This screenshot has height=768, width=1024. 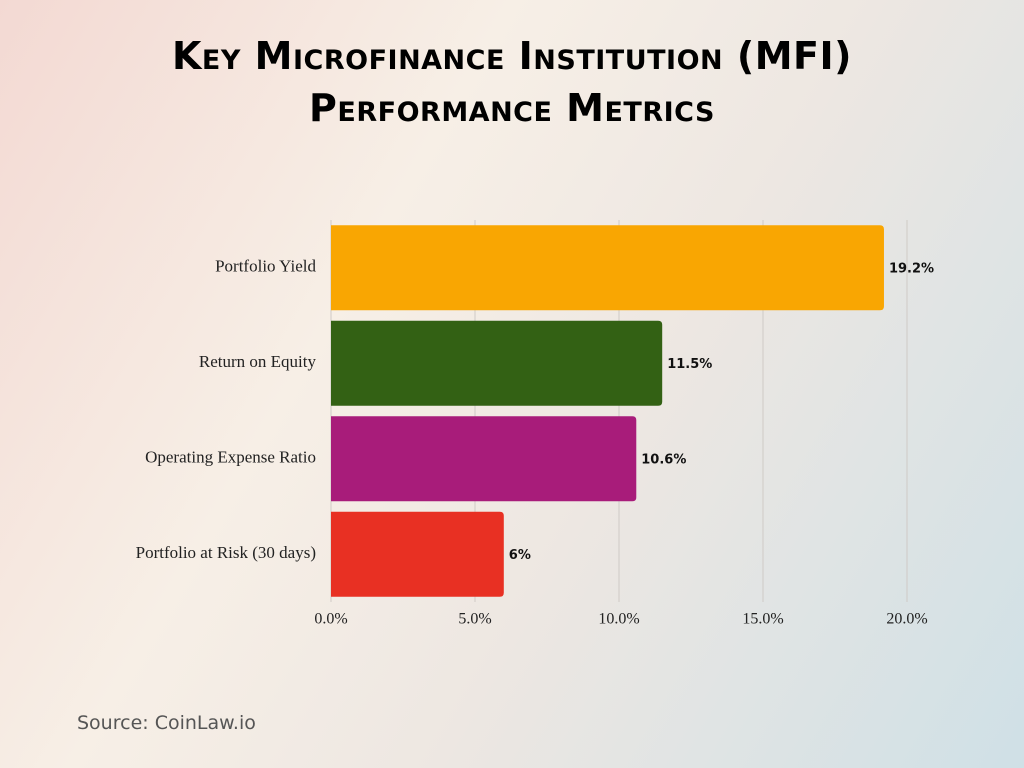 What do you see at coordinates (520, 555) in the screenshot?
I see `value-label: 6%` at bounding box center [520, 555].